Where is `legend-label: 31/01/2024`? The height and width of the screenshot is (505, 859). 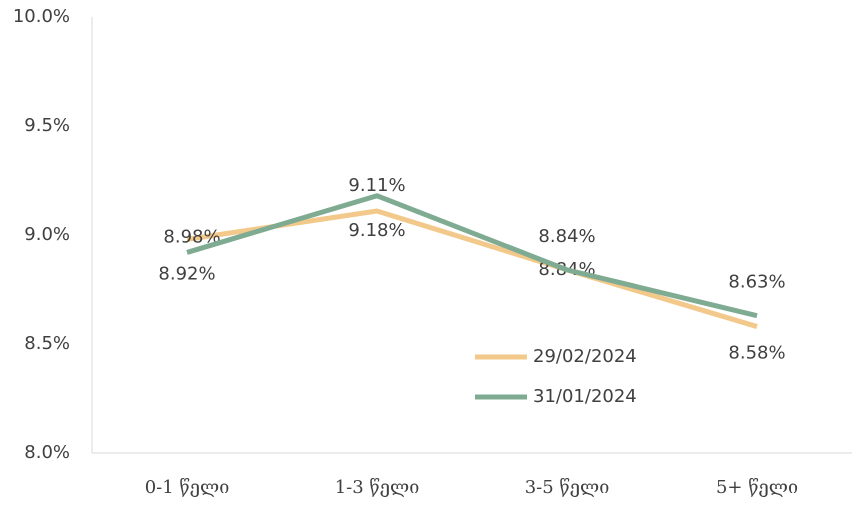
legend-label: 31/01/2024 is located at coordinates (585, 396).